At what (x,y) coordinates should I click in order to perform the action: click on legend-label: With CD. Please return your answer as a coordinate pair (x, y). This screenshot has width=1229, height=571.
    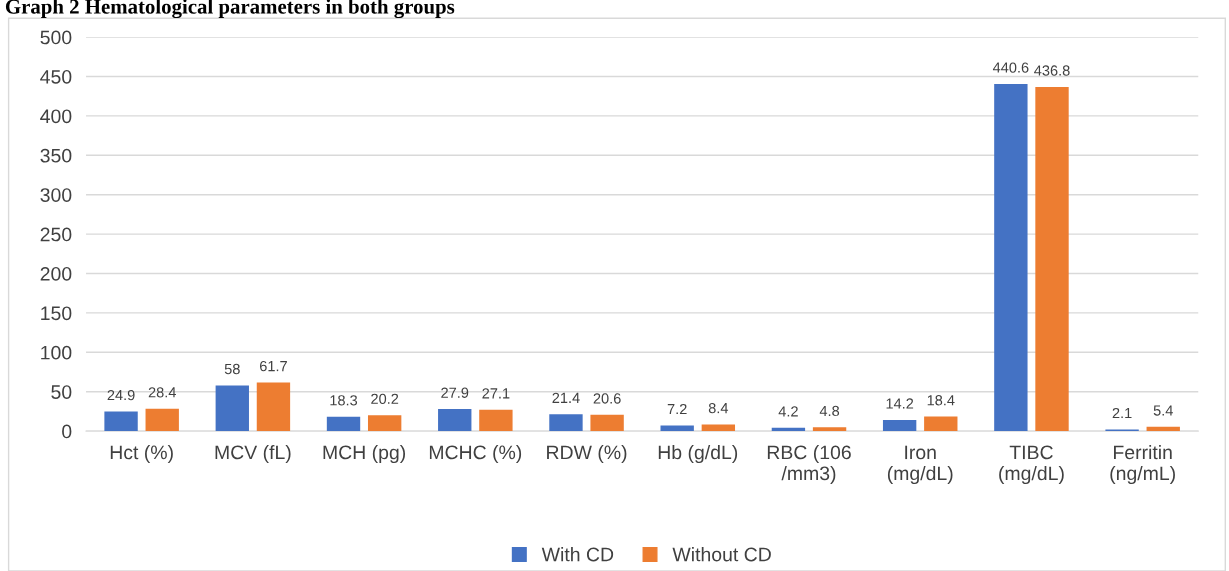
    Looking at the image, I should click on (577, 554).